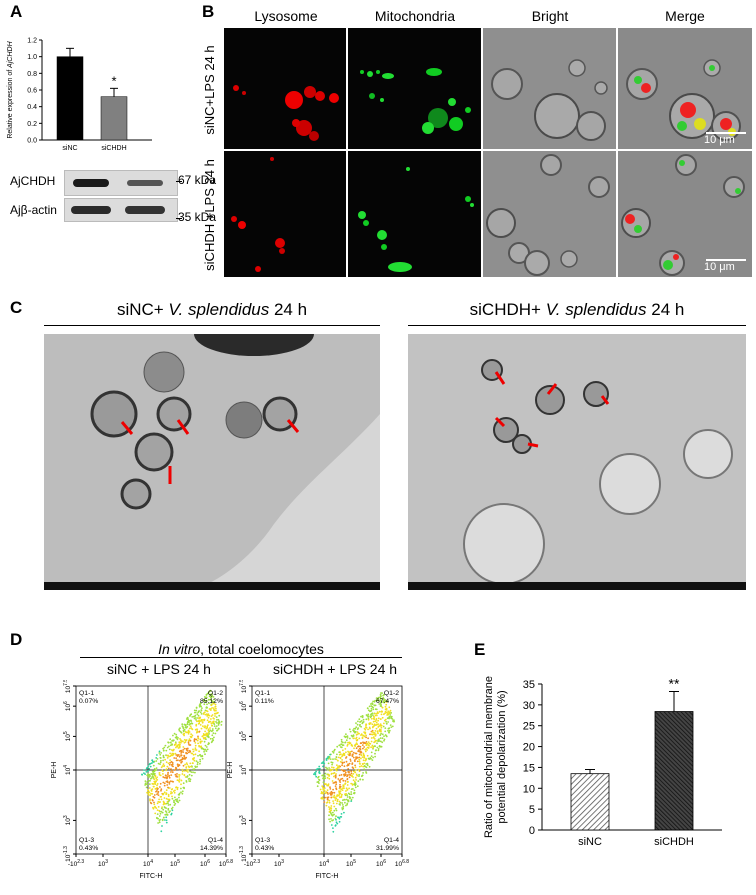 Image resolution: width=756 pixels, height=895 pixels. What do you see at coordinates (67, 820) in the screenshot?
I see `y-tick-label-d: 103` at bounding box center [67, 820].